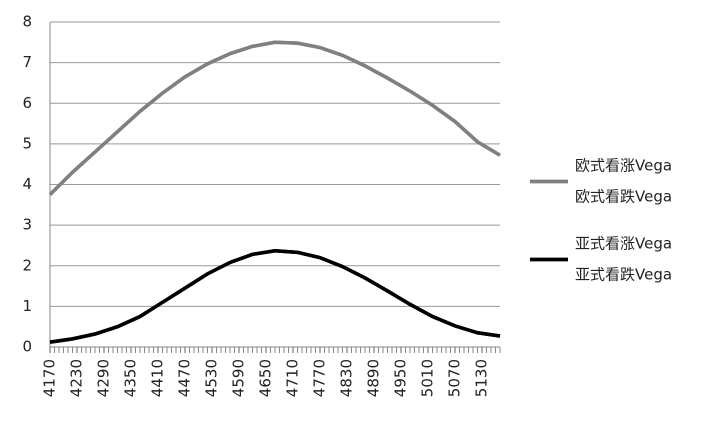 The height and width of the screenshot is (428, 715). I want to click on legend-label: 亚式看跌Vega, so click(623, 275).